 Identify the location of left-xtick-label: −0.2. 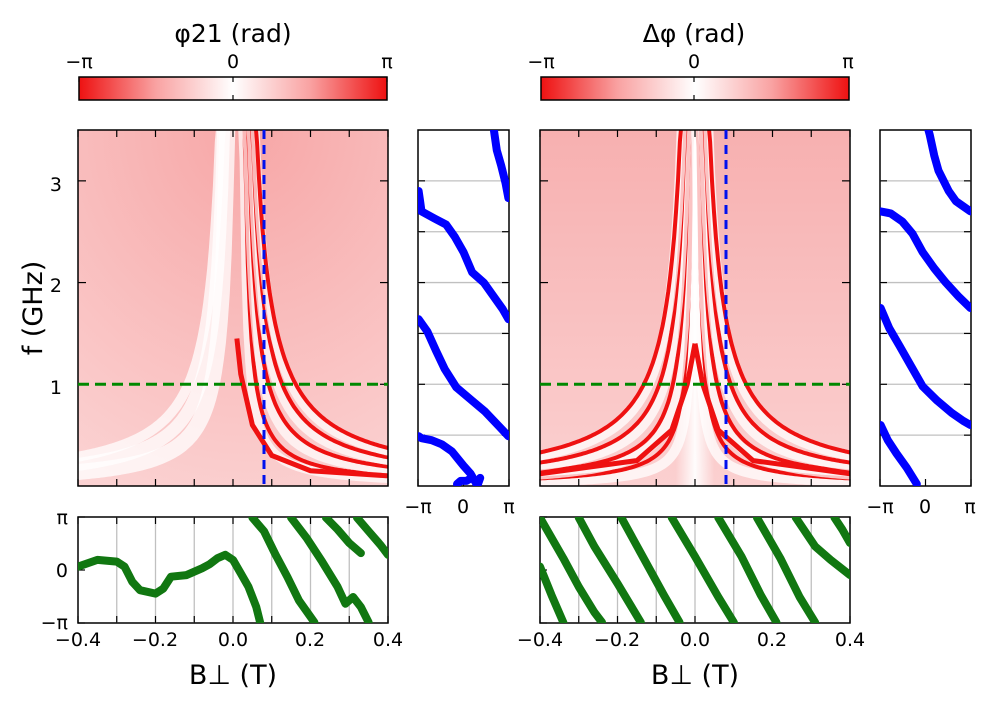
(155, 640).